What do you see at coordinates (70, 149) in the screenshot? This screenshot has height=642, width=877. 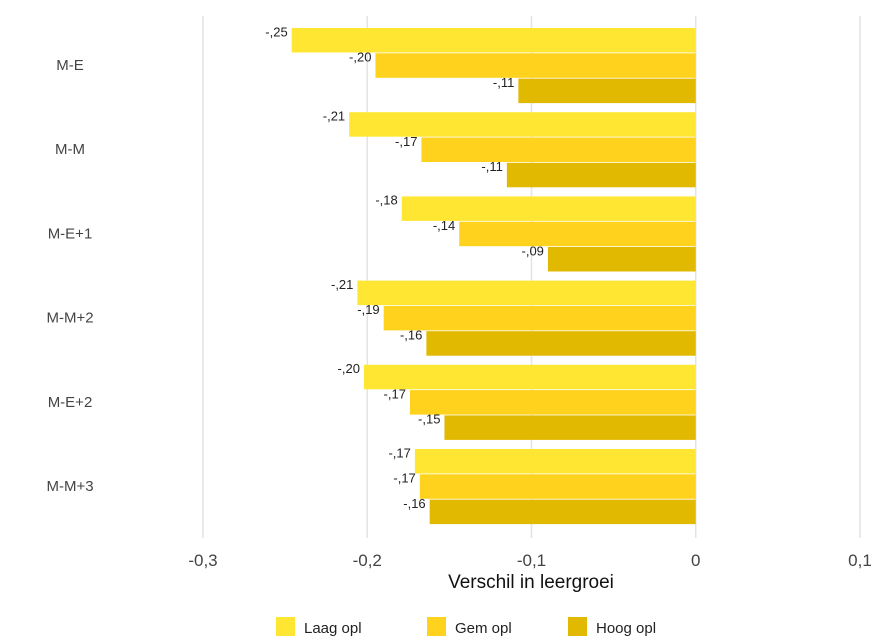 I see `category-label: M-M` at bounding box center [70, 149].